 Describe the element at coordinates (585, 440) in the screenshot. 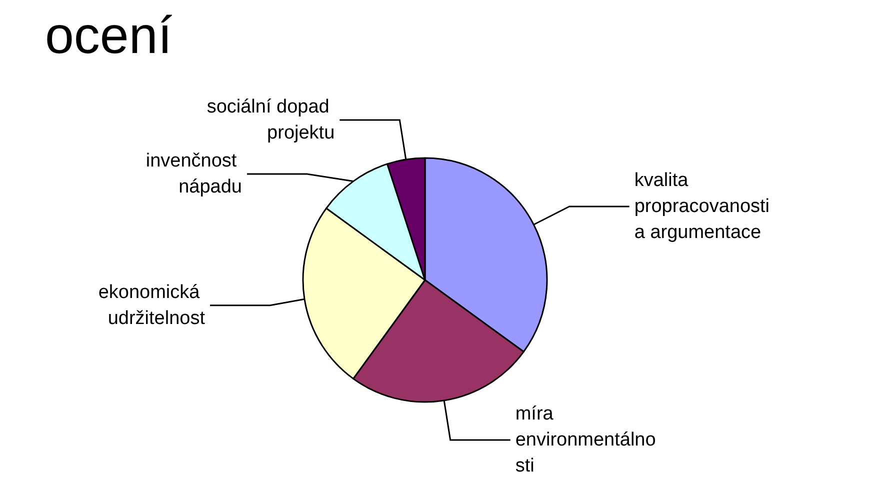

I see `slice-label: míra environmentálnosti` at that location.